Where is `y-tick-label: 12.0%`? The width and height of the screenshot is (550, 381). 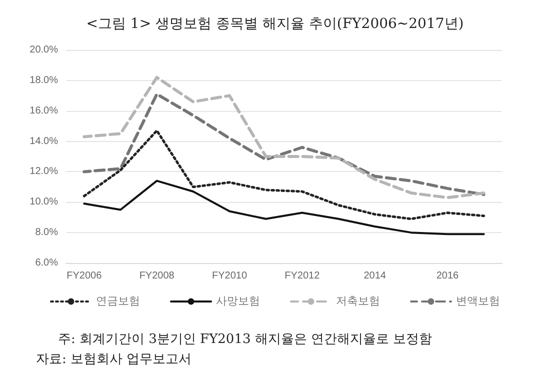
y-tick-label: 12.0% is located at coordinates (44, 172).